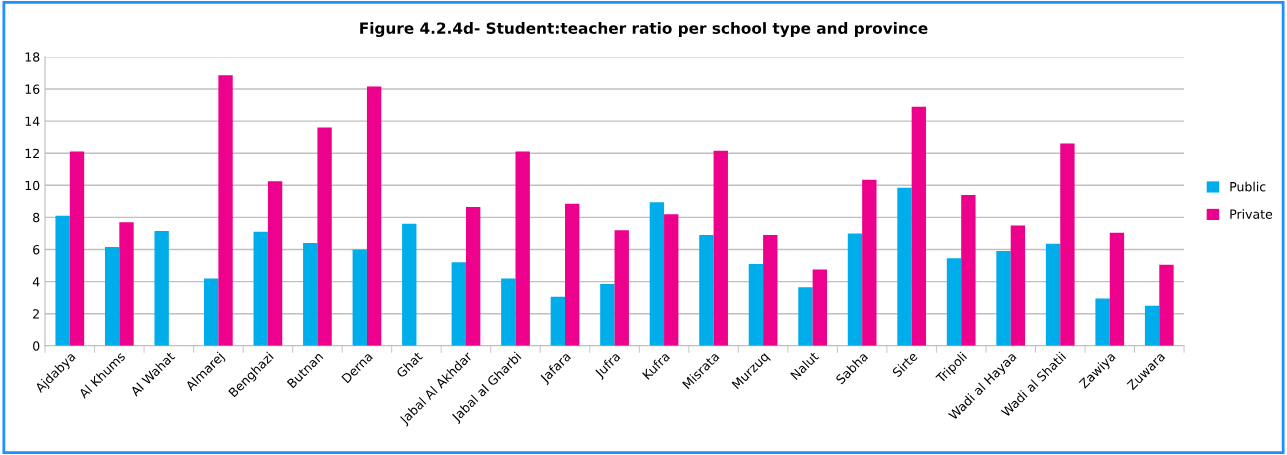 The width and height of the screenshot is (1287, 455). I want to click on y-tick-label: 14, so click(32, 121).